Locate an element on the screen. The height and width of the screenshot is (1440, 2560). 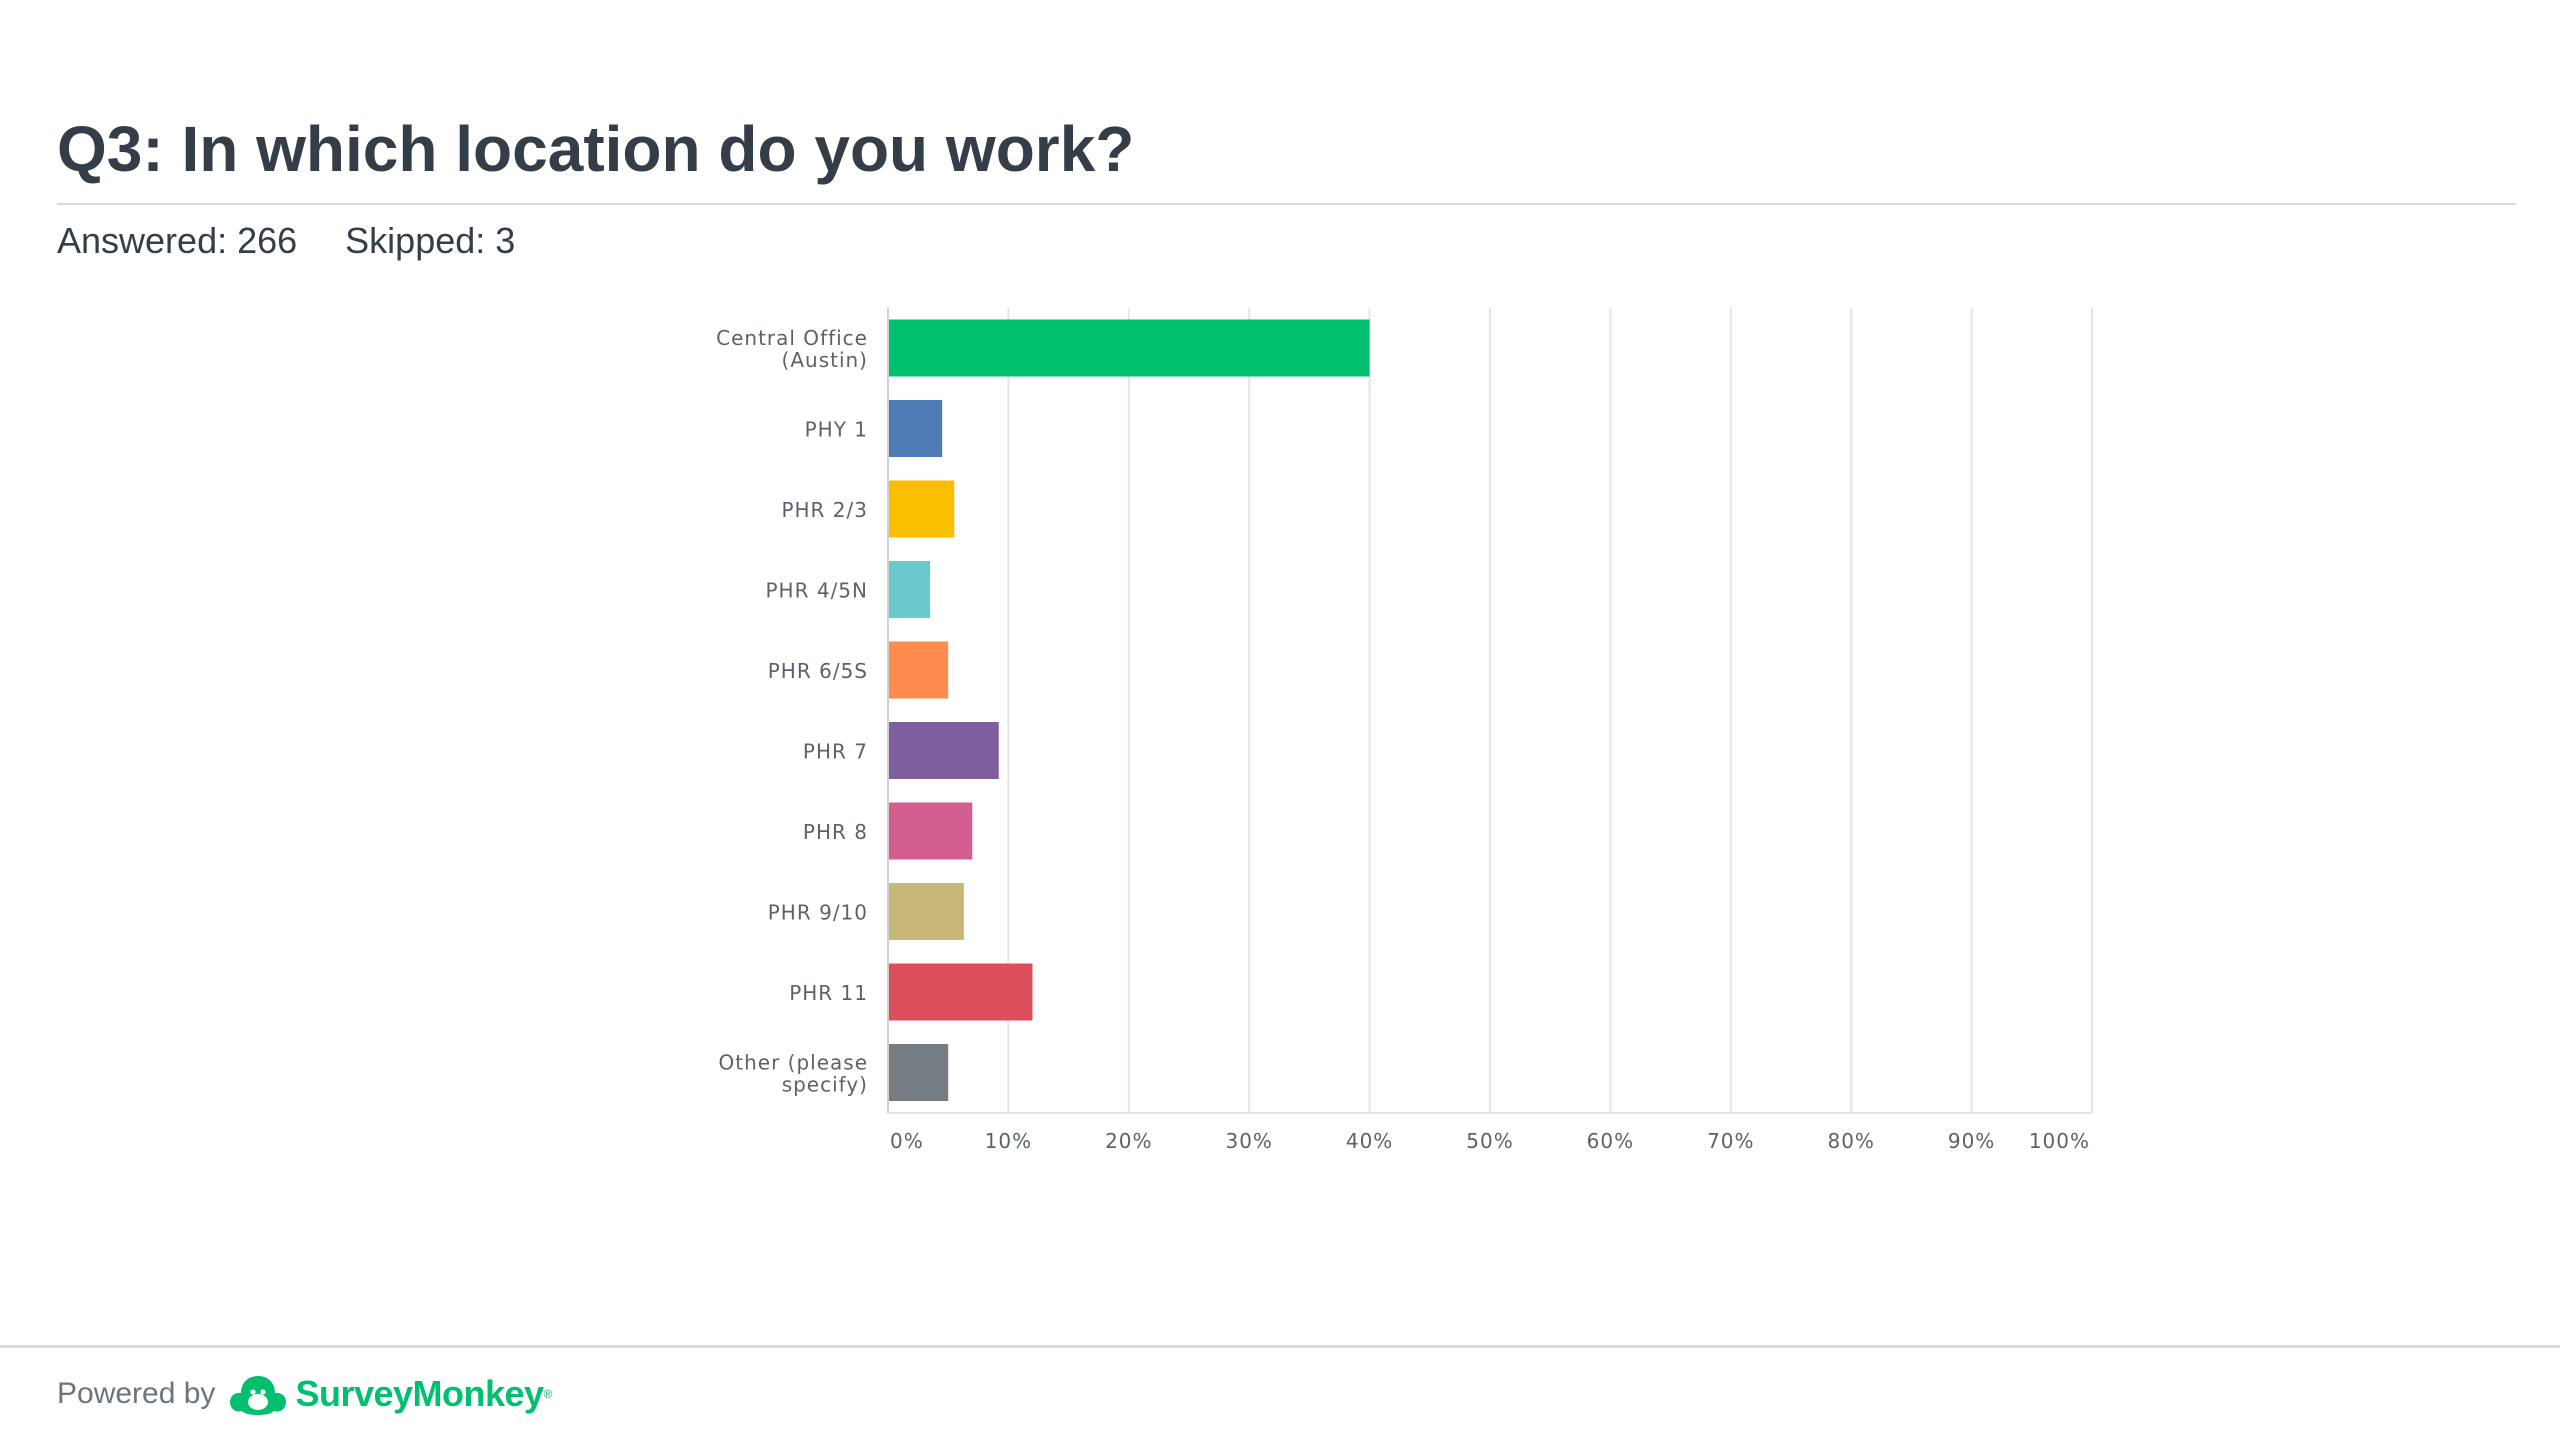
x-tick-label: 30% is located at coordinates (1248, 1141).